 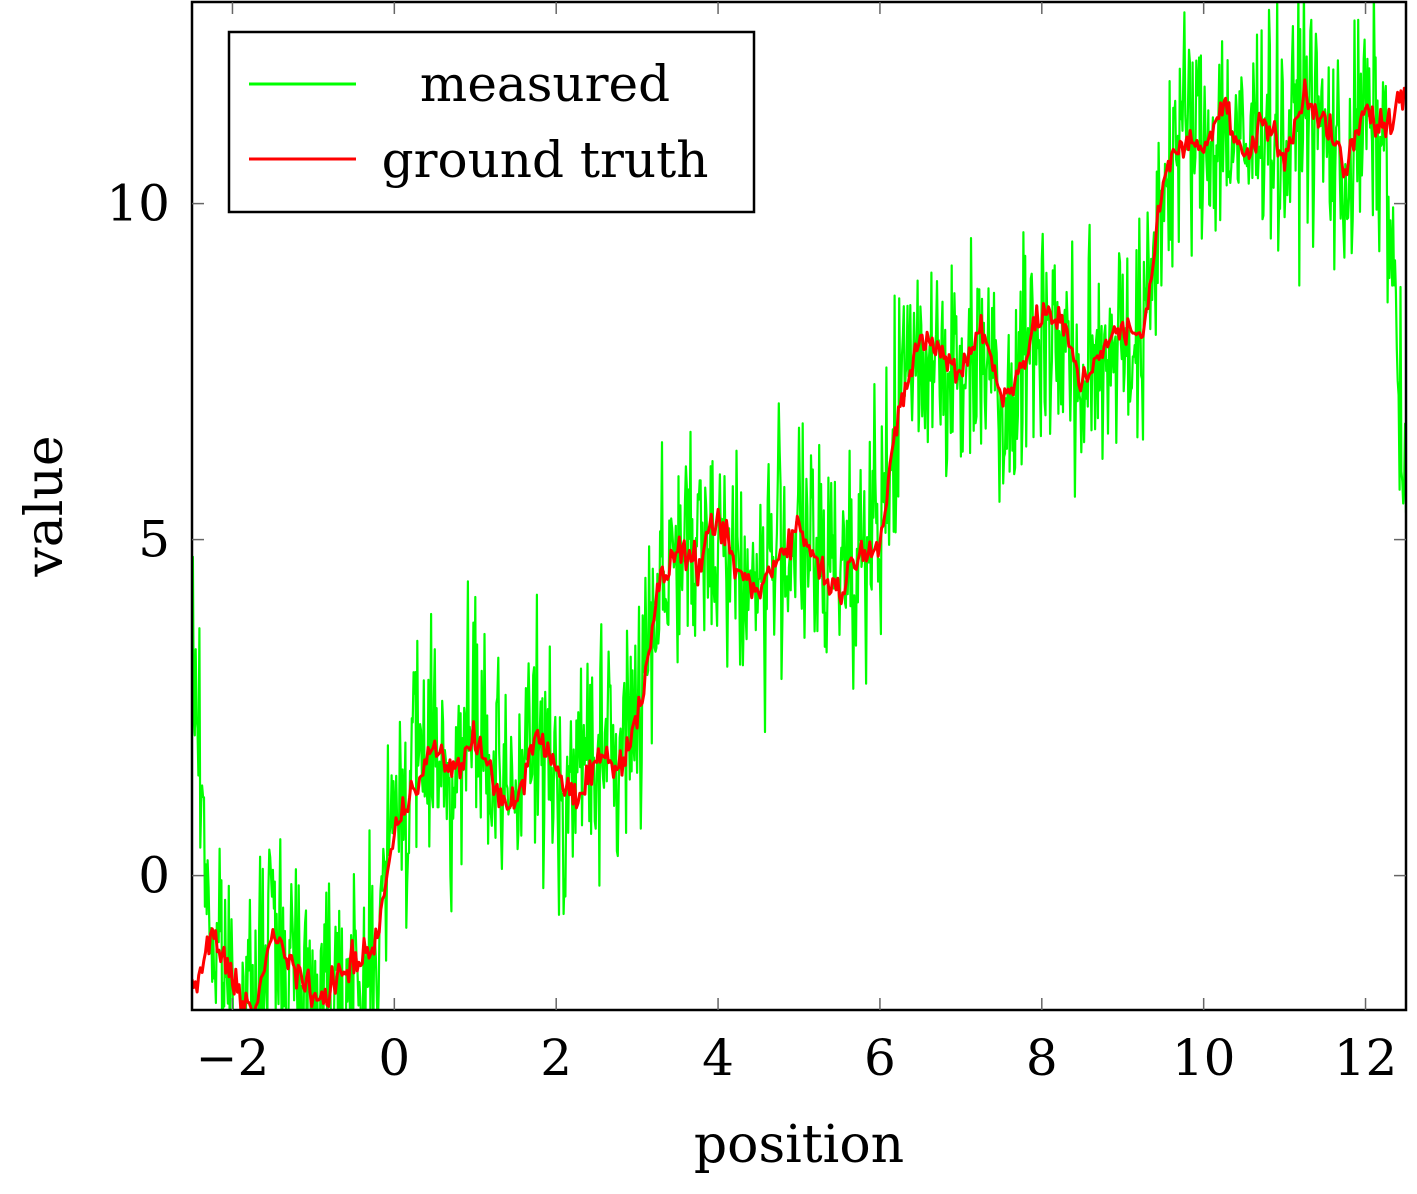 I want to click on legend: measured ground truth, so click(x=491, y=122).